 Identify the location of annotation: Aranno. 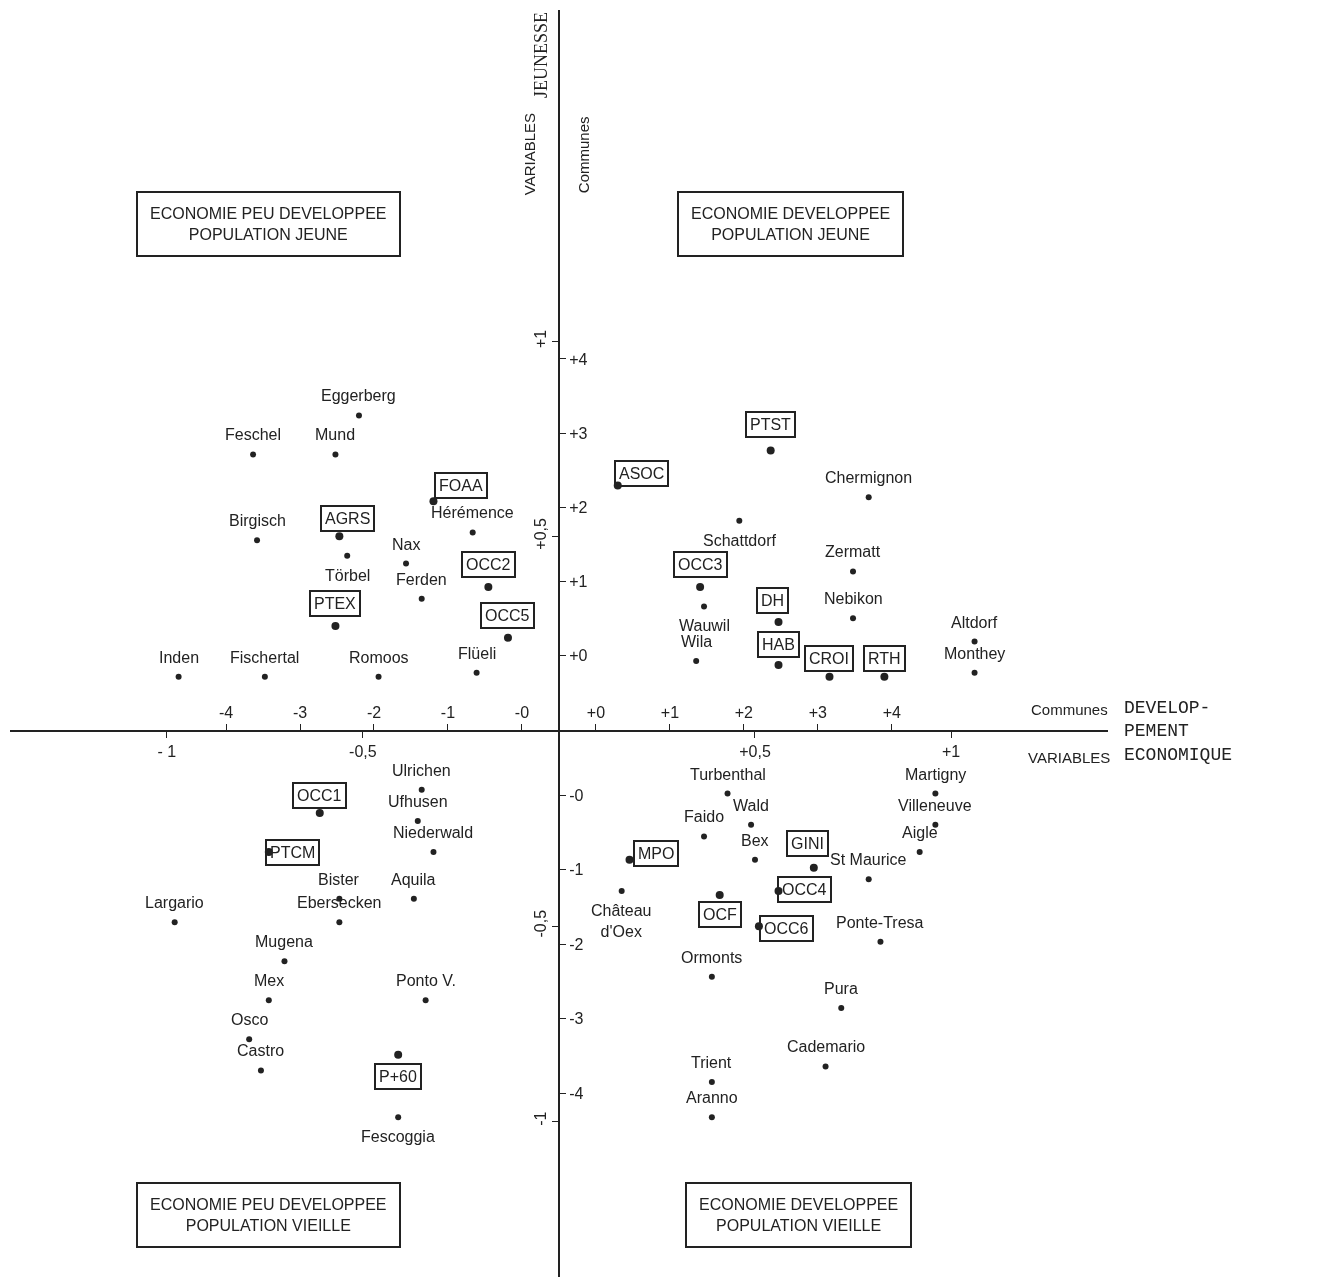
(712, 1097).